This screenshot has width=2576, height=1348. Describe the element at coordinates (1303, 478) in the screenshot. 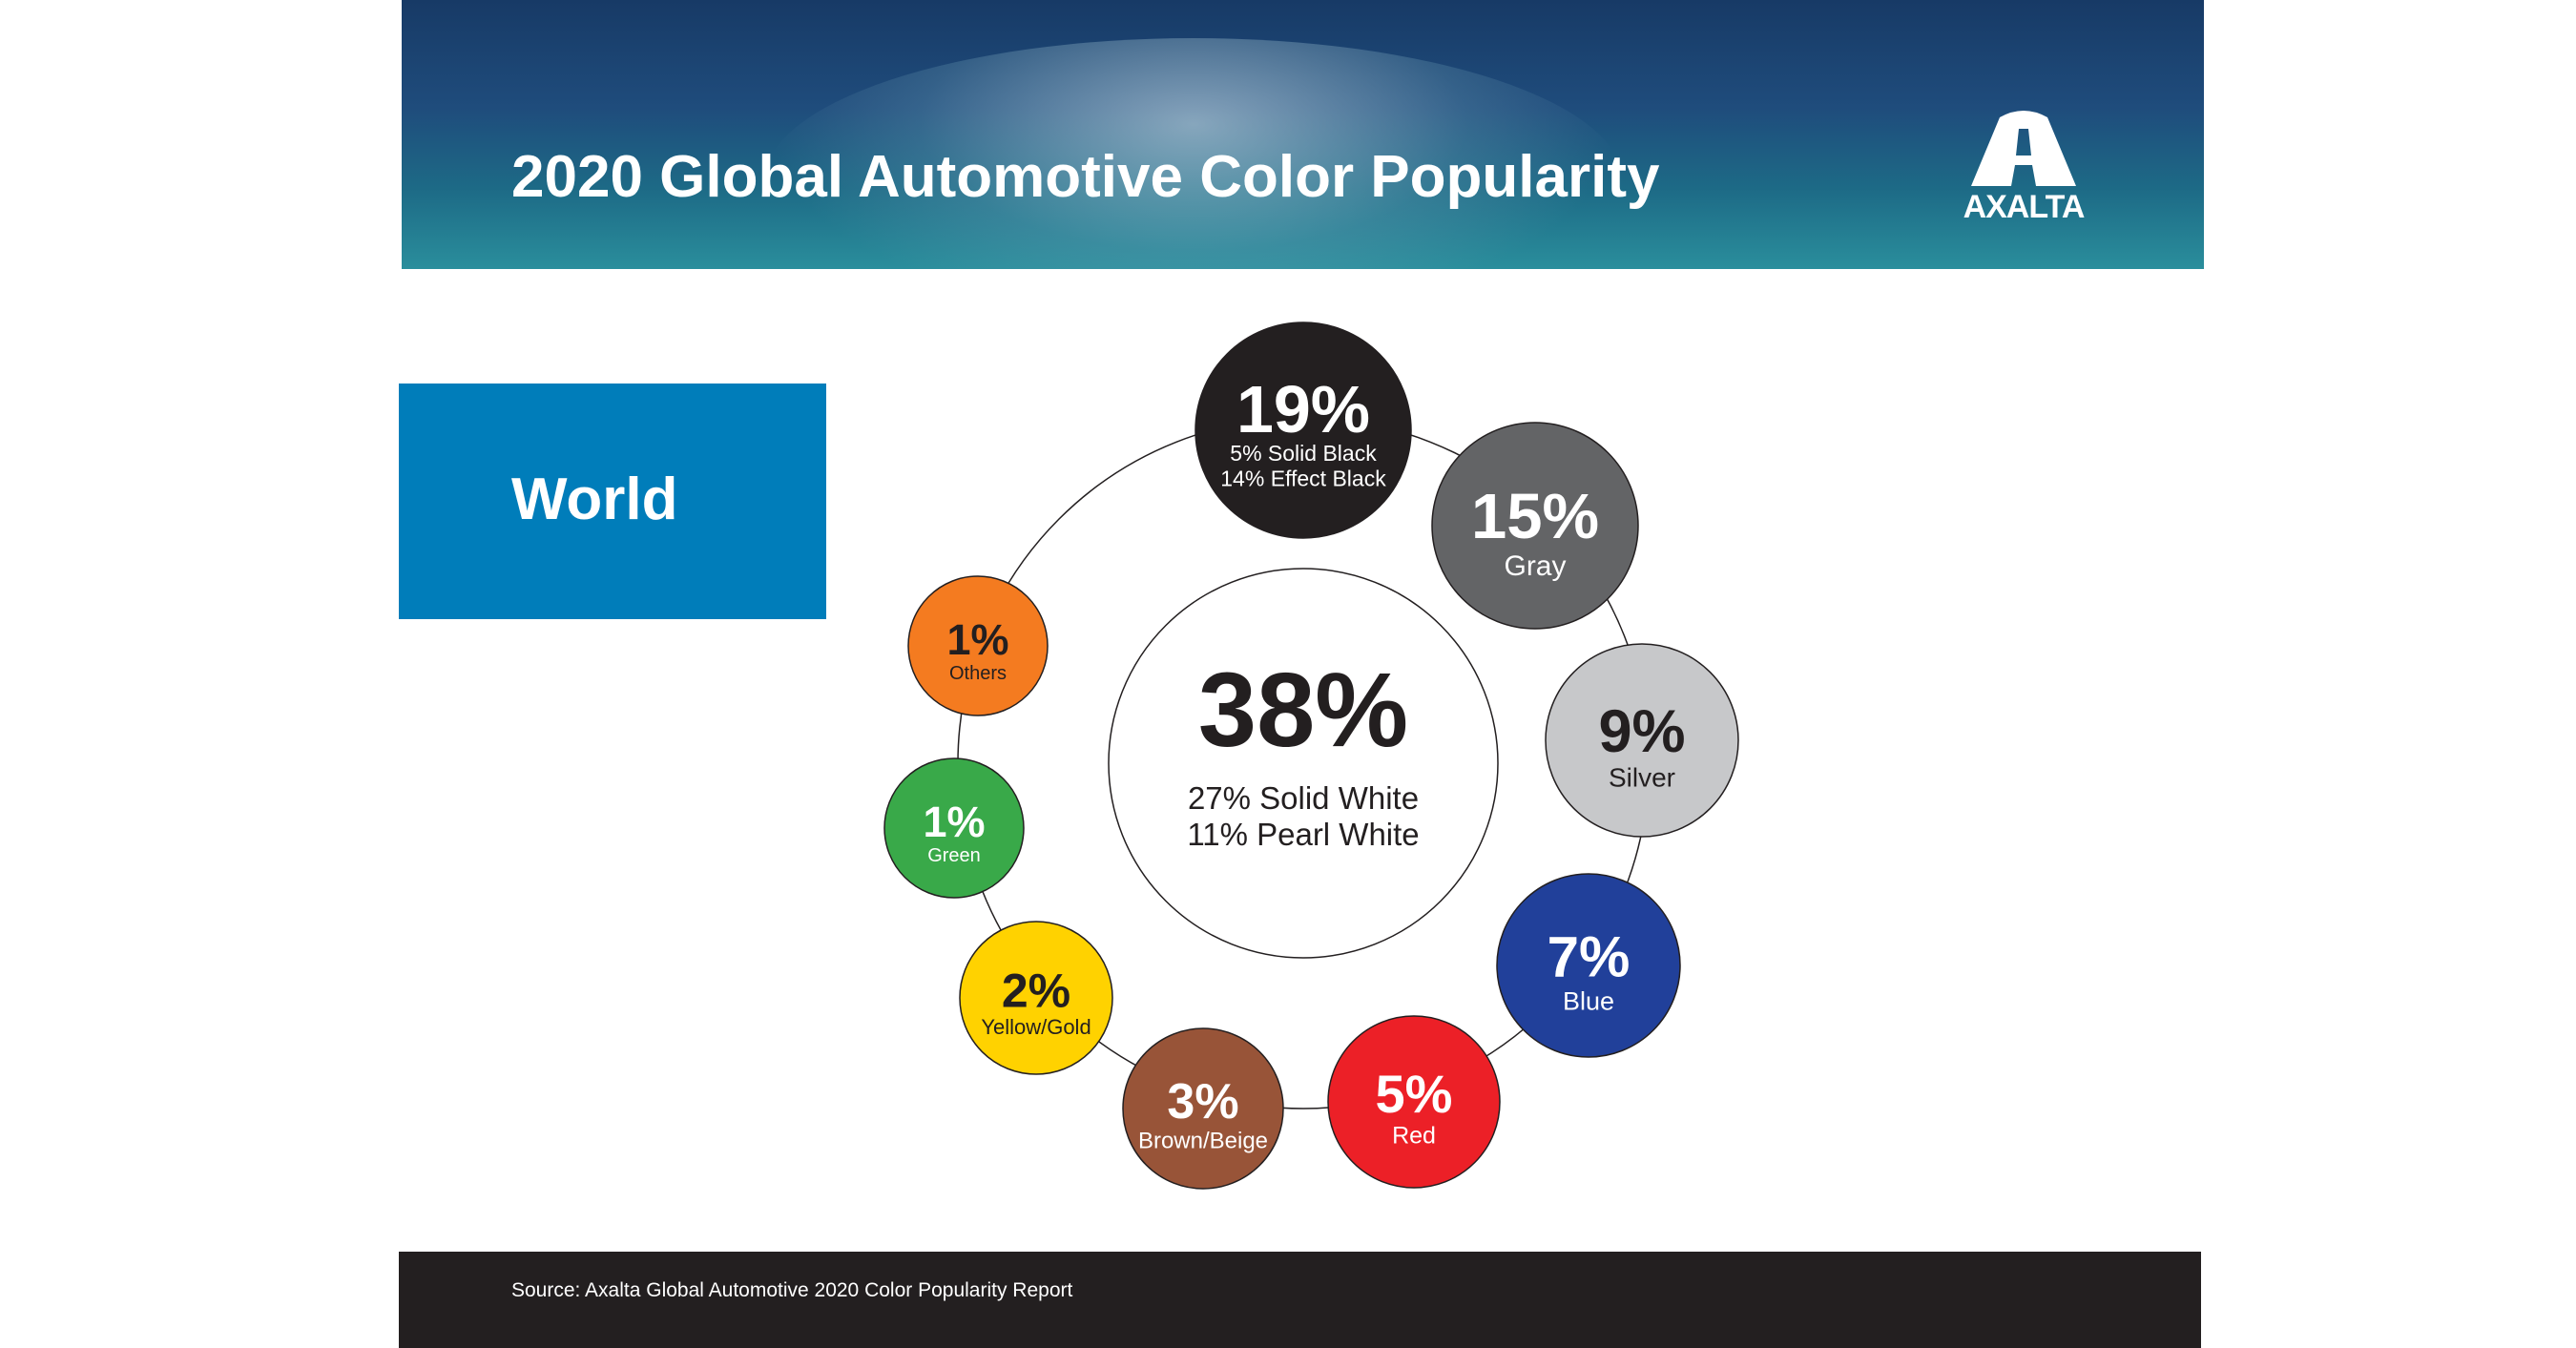

I see `bubble-label: 14% Effect Black` at that location.